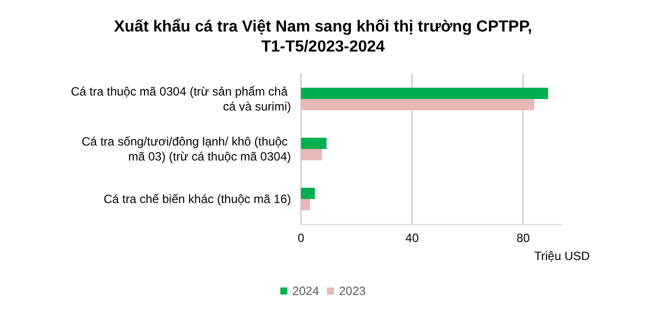 Image resolution: width=646 pixels, height=320 pixels. Describe the element at coordinates (562, 256) in the screenshot. I see `x-axis-title: Triệu USD` at that location.